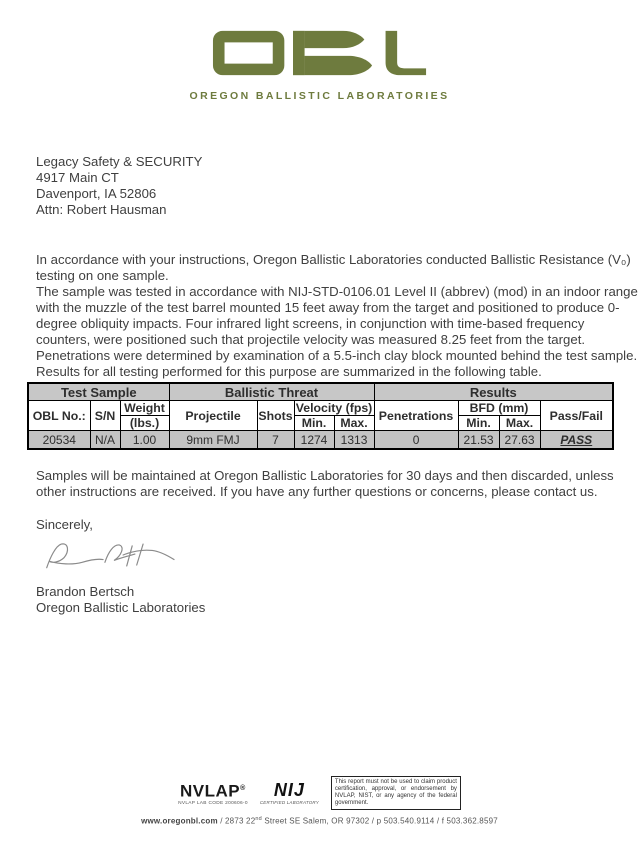 The width and height of the screenshot is (639, 857). What do you see at coordinates (499, 408) in the screenshot?
I see `col-bfd: BFD (mm)` at bounding box center [499, 408].